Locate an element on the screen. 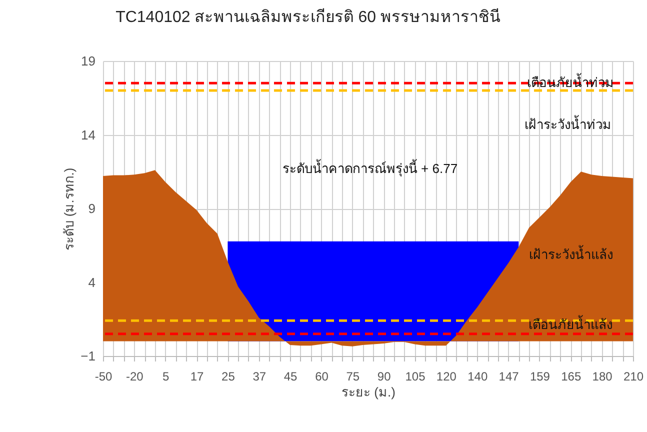 The image size is (647, 432). annotation: เตือนภัยน้ำท่วม is located at coordinates (570, 81).